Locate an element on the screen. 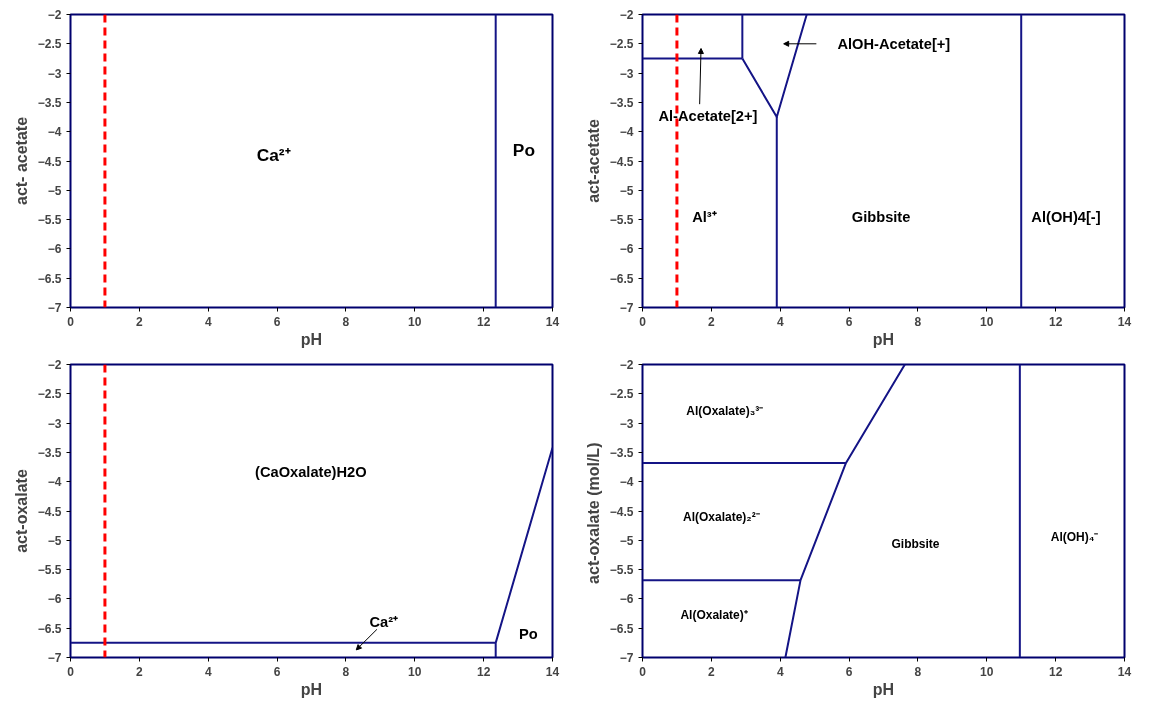 Image resolution: width=1151 pixels, height=708 pixels. y-axis-title: act-acetate is located at coordinates (593, 161).